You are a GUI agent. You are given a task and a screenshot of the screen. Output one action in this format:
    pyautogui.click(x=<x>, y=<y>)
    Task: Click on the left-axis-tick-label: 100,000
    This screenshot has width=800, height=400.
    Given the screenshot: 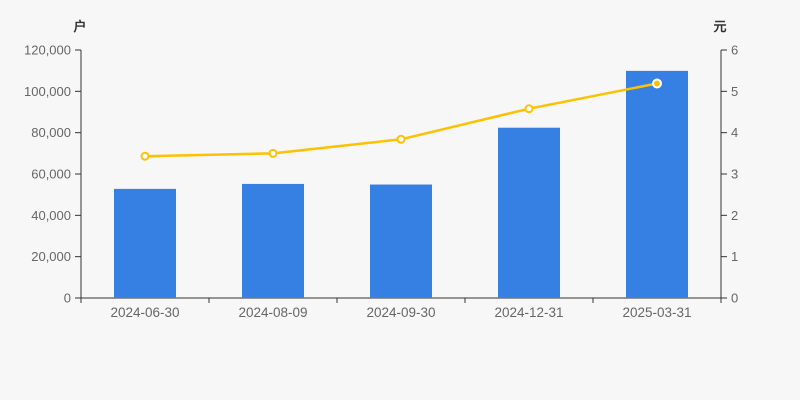 What is the action you would take?
    pyautogui.click(x=47, y=91)
    